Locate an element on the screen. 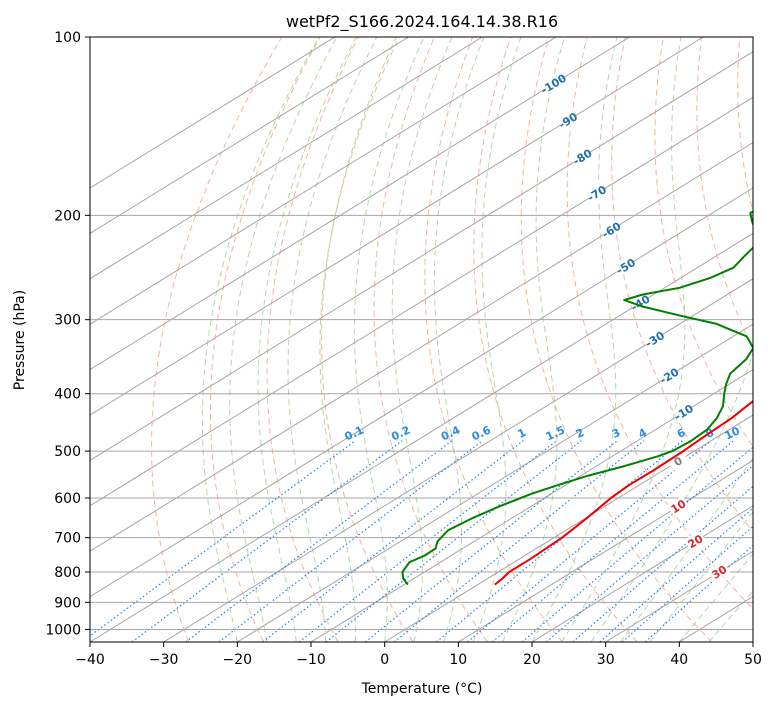 This screenshot has width=775, height=708. x-tick-label: 50 is located at coordinates (753, 660).